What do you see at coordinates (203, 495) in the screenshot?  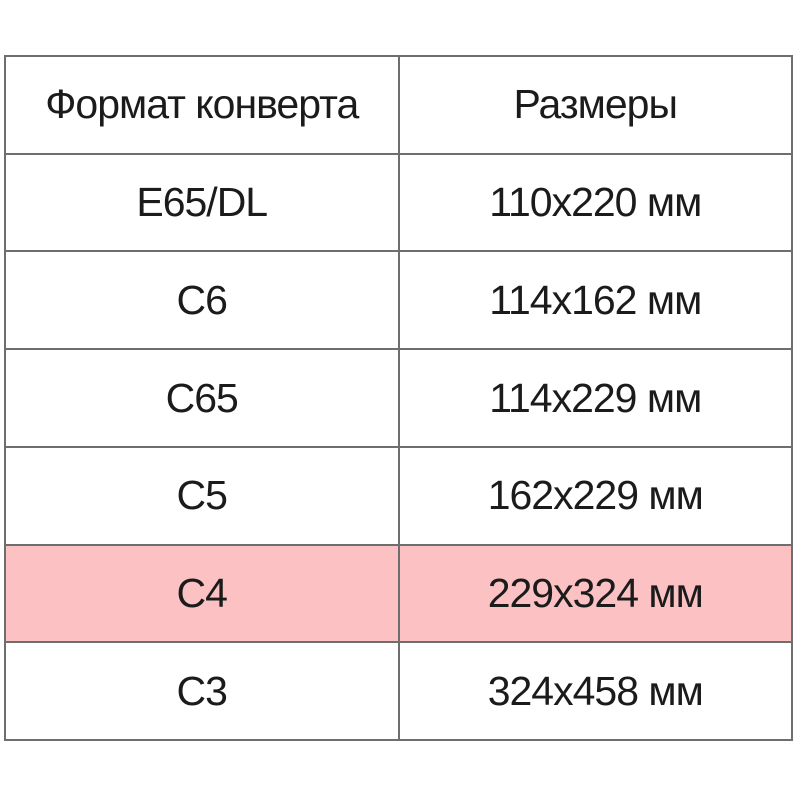 I see `format-cell: C5` at bounding box center [203, 495].